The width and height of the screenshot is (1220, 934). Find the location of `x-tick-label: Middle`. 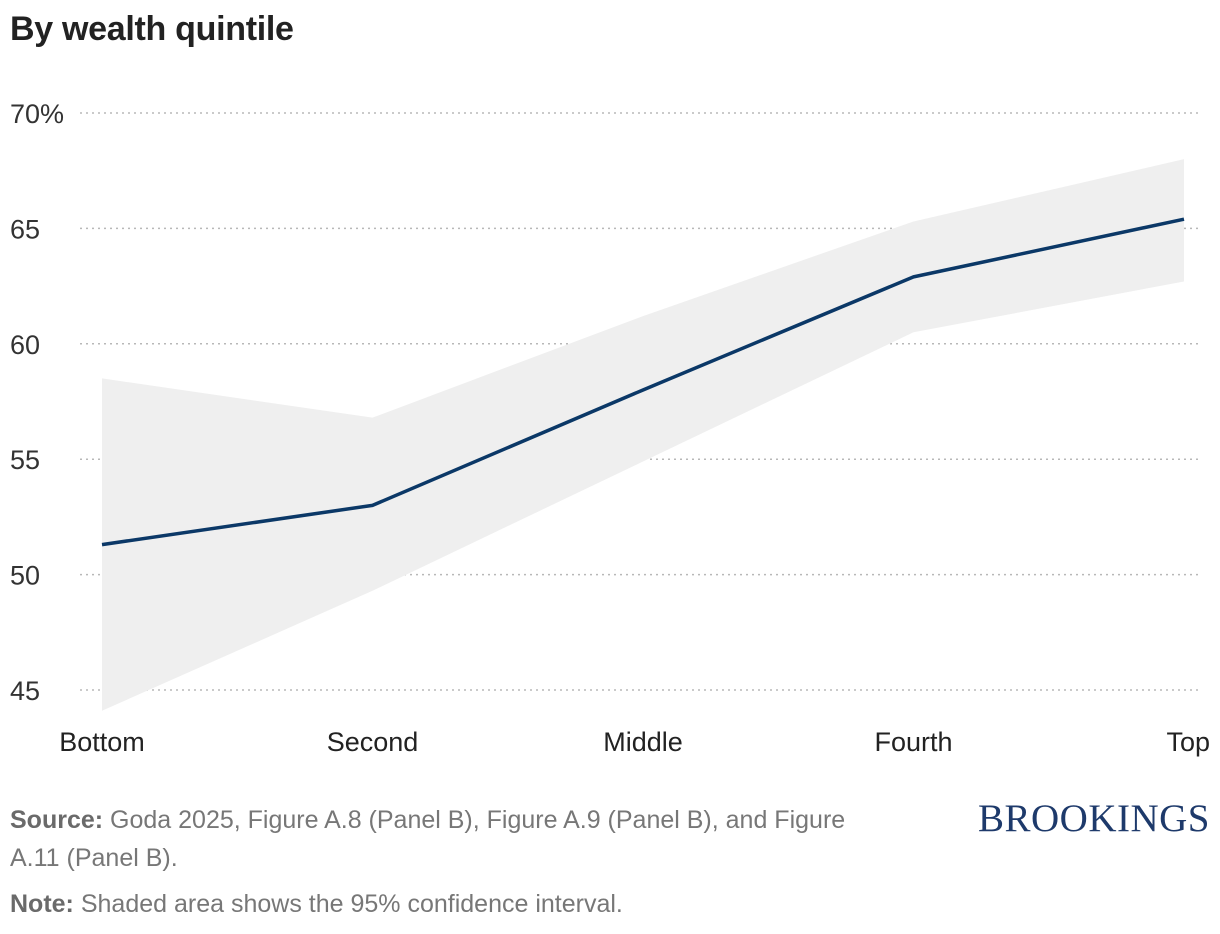

x-tick-label: Middle is located at coordinates (643, 742).